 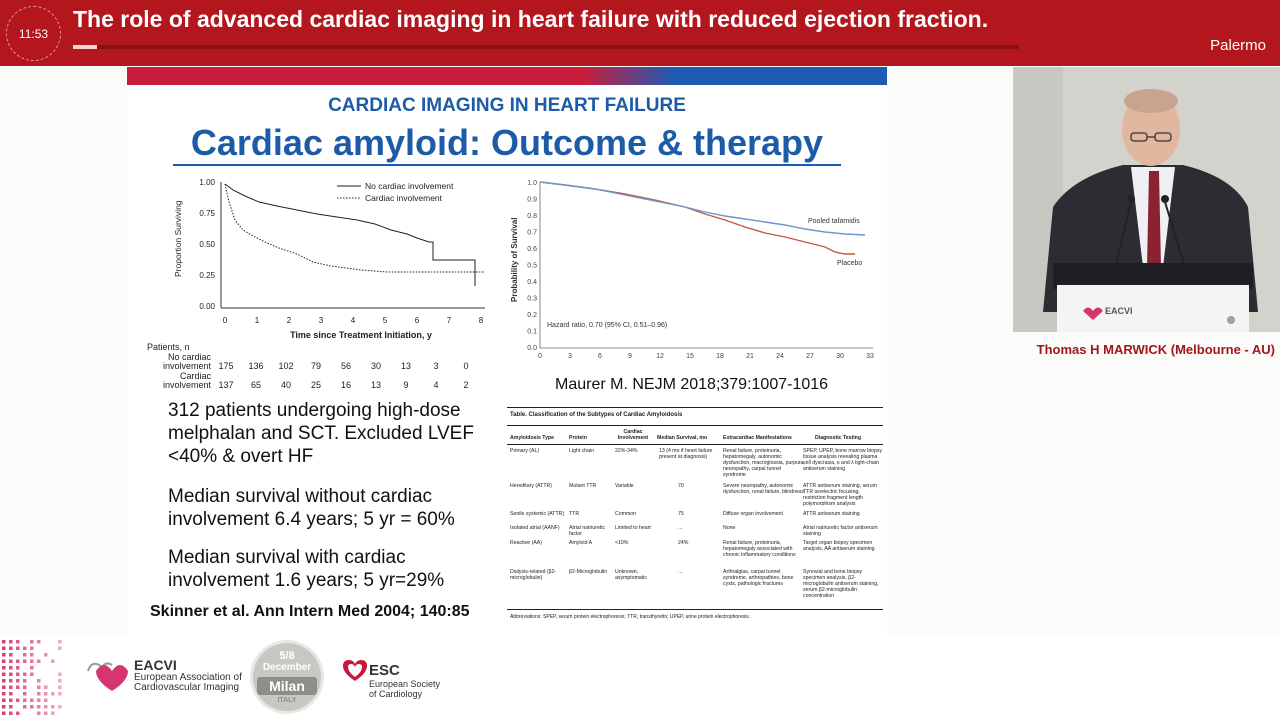 I want to click on esc-line1: European Society, so click(x=404, y=684).